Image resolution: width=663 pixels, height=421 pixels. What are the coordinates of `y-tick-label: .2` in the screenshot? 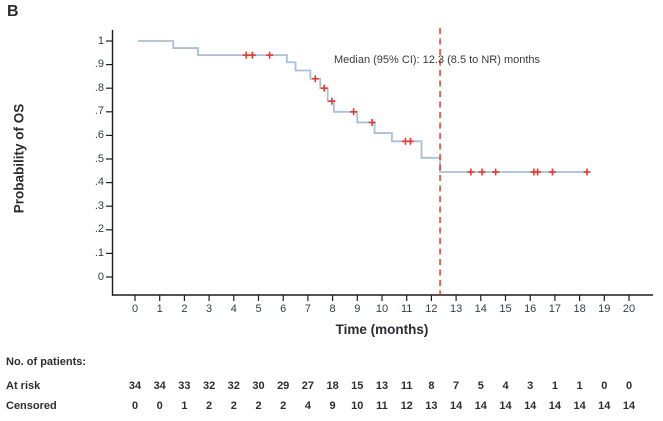 It's located at (99, 229).